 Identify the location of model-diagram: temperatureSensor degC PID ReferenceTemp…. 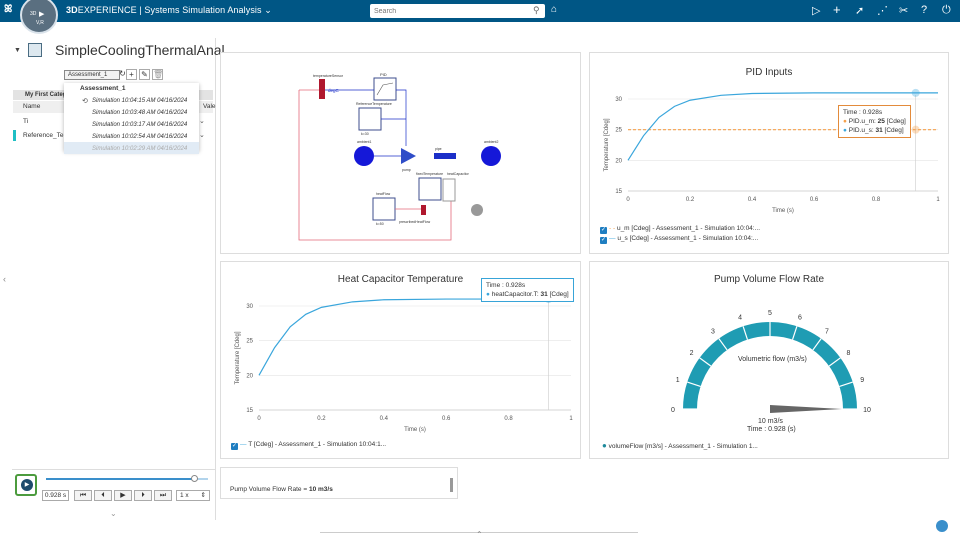
(401, 154).